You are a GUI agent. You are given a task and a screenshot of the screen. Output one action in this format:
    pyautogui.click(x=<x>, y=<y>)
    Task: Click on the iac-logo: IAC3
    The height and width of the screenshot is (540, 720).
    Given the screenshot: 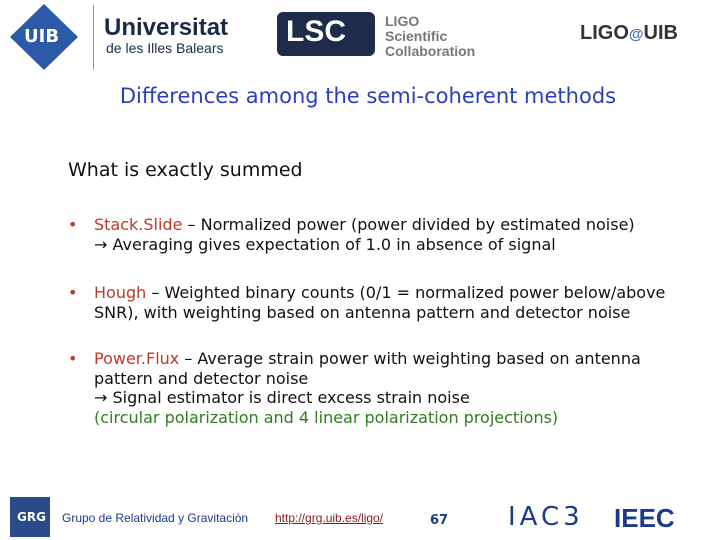 What is the action you would take?
    pyautogui.click(x=546, y=517)
    